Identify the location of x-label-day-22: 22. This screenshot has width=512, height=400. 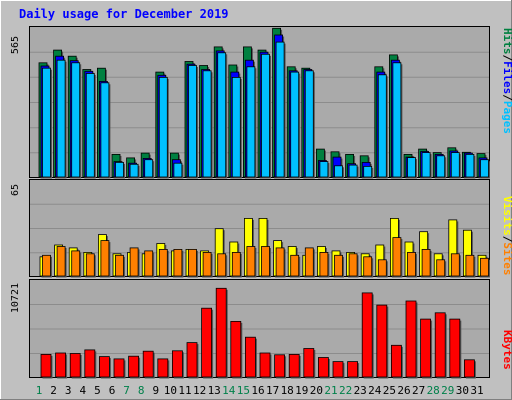
(345, 390).